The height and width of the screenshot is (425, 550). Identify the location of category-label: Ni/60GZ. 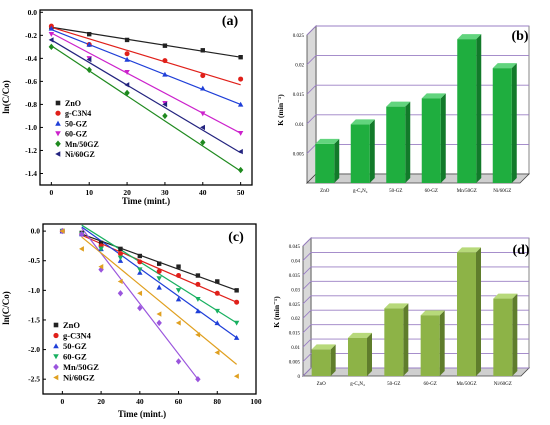
(502, 191).